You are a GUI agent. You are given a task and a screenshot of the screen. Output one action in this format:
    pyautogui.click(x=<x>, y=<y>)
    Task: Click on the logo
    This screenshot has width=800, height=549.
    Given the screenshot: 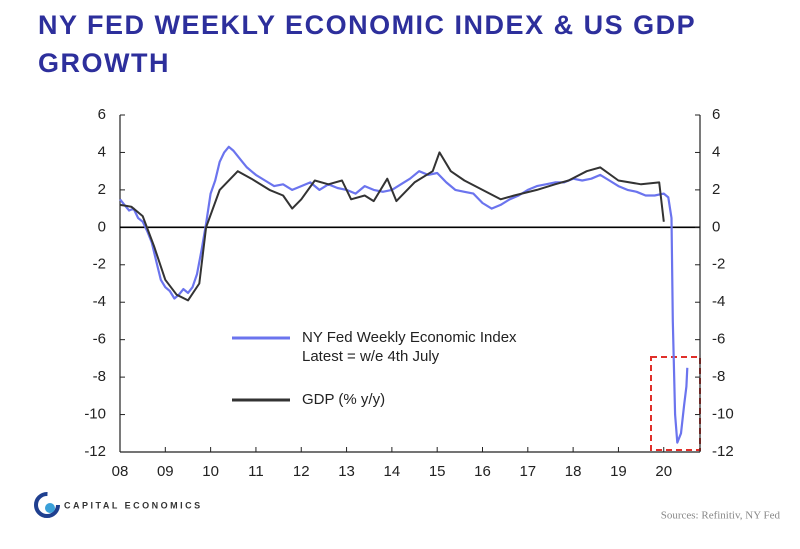 What is the action you would take?
    pyautogui.click(x=47, y=505)
    